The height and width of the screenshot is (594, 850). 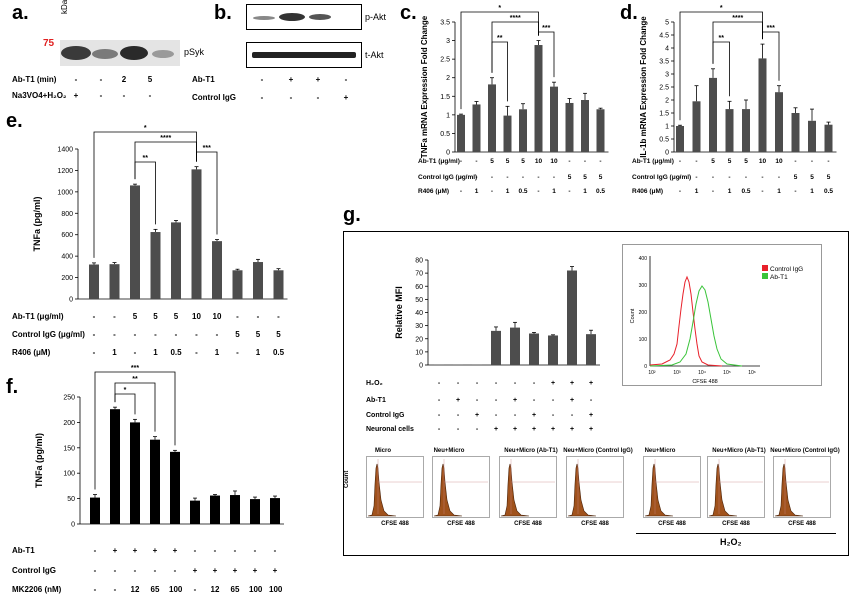 I want to click on panel-b-cell: -, so click(x=291, y=97).